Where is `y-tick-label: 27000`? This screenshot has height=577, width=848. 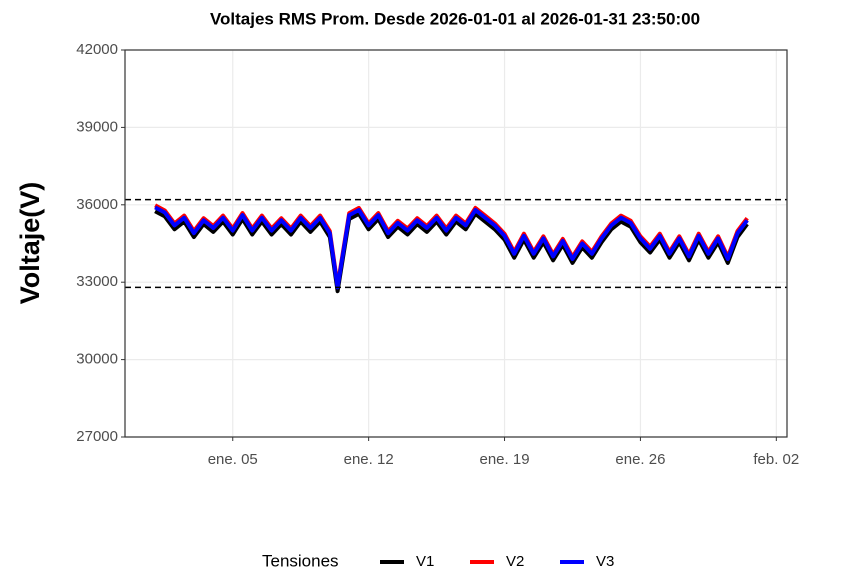
y-tick-label: 27000 is located at coordinates (97, 436).